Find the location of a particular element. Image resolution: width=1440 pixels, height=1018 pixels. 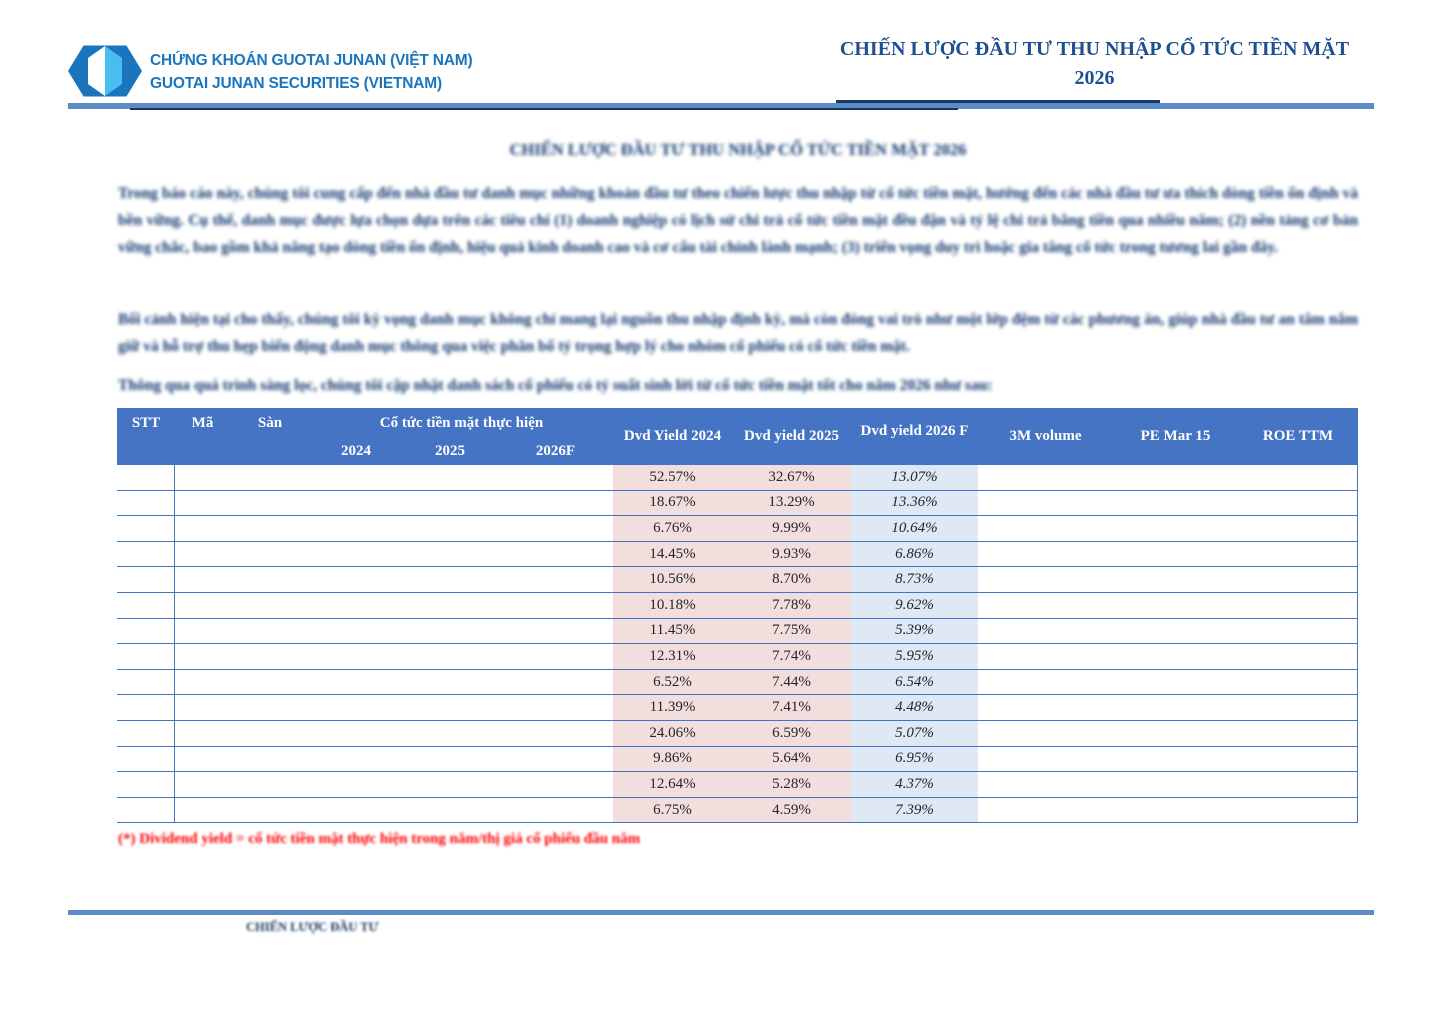

cell-dvd-yield-2024: 6.76% is located at coordinates (672, 528).